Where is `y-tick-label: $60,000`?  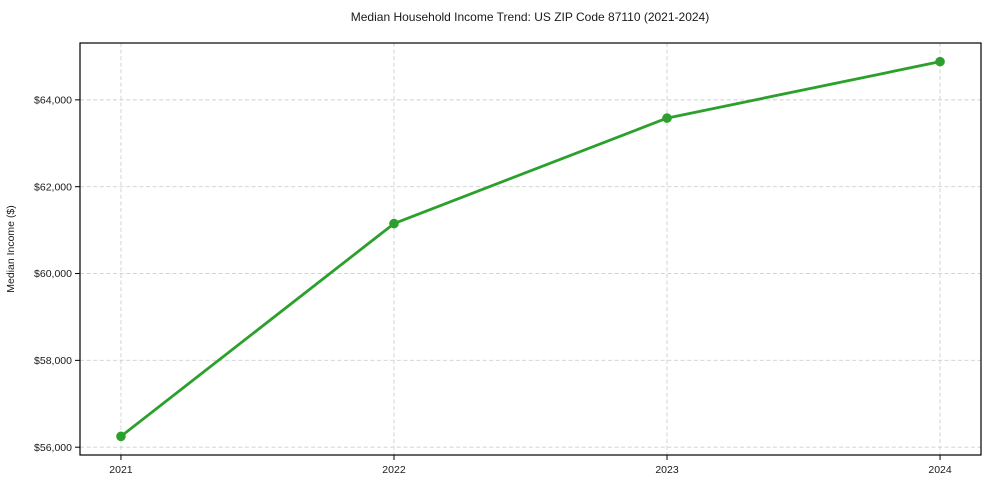 y-tick-label: $60,000 is located at coordinates (53, 274).